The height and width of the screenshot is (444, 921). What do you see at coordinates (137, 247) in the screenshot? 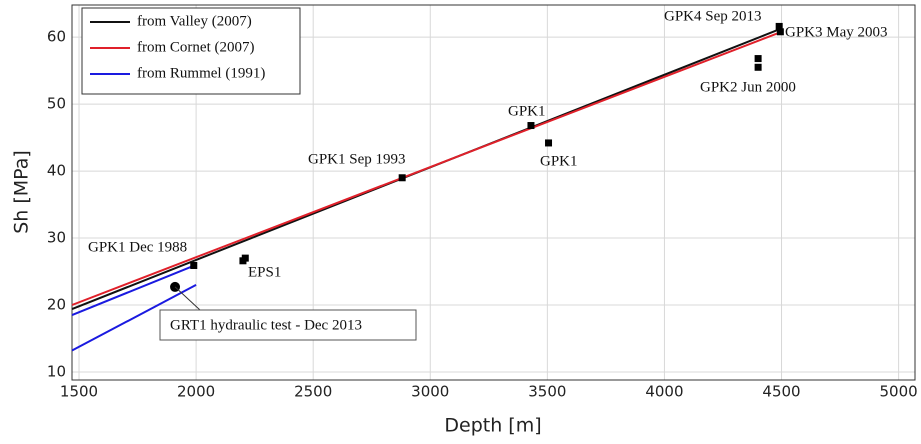
I see `annotation: GPK1 Dec 1988` at bounding box center [137, 247].